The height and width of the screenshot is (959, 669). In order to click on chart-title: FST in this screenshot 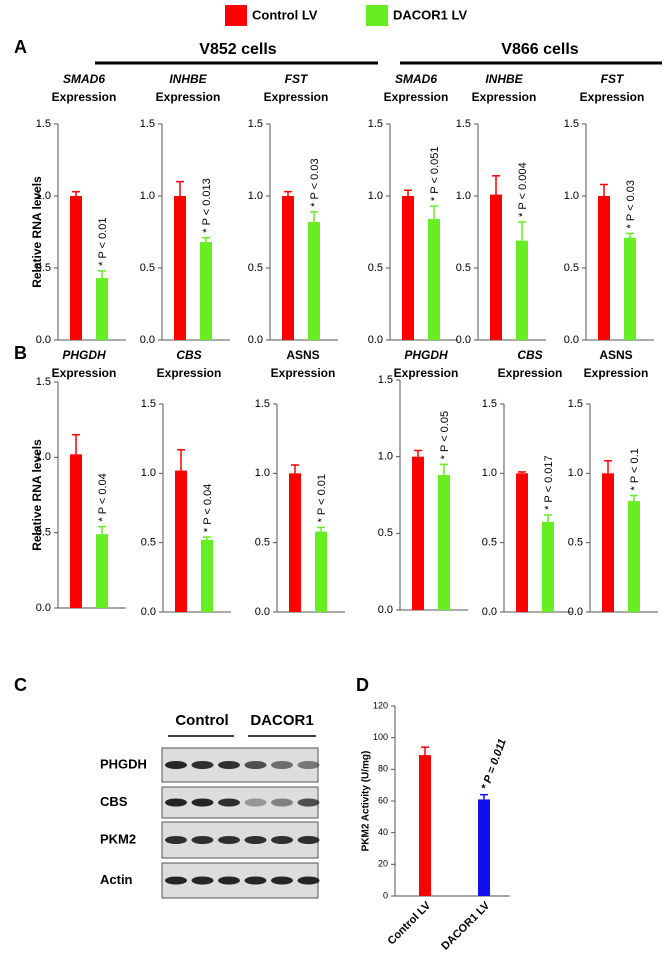, I will do `click(613, 79)`.